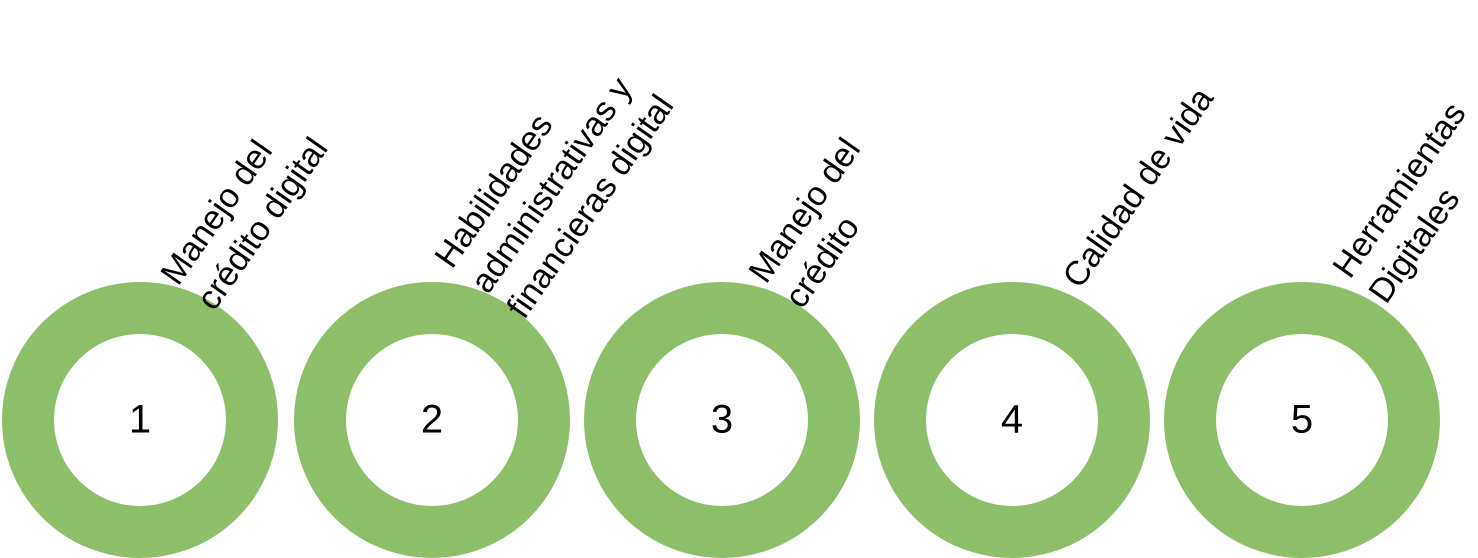 The image size is (1478, 558). I want to click on label-line: Calidad de vida, so click(1138, 188).